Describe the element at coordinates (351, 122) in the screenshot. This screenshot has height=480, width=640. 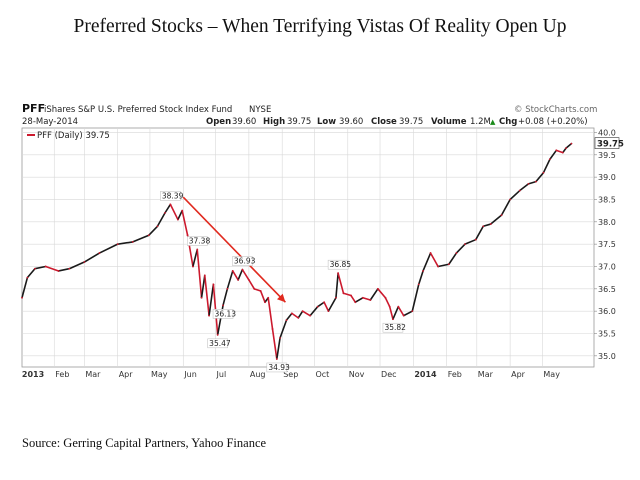
I see `low-value: 39.60` at that location.